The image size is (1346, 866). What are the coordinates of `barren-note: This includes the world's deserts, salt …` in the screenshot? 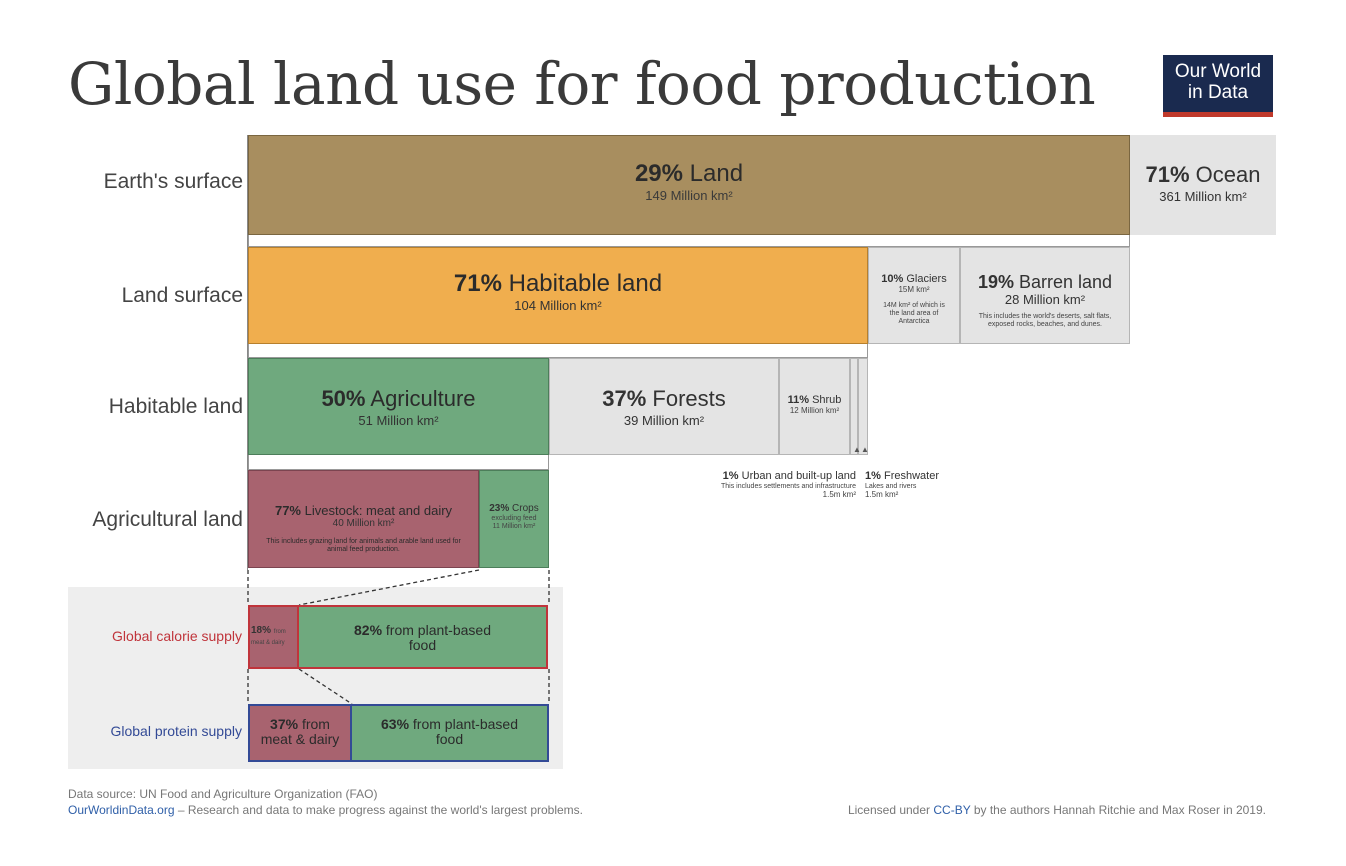 It's located at (1045, 320).